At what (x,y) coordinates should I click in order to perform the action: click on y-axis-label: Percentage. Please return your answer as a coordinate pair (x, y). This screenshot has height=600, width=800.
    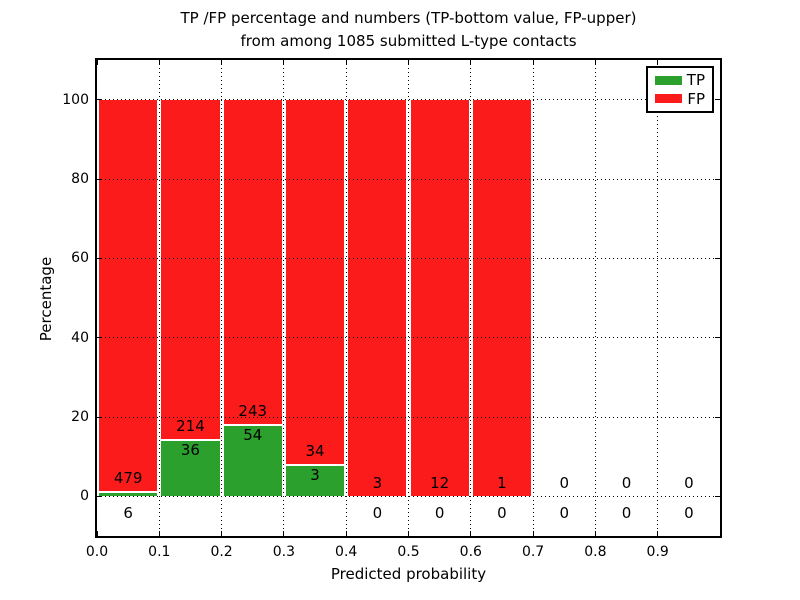
    Looking at the image, I should click on (46, 299).